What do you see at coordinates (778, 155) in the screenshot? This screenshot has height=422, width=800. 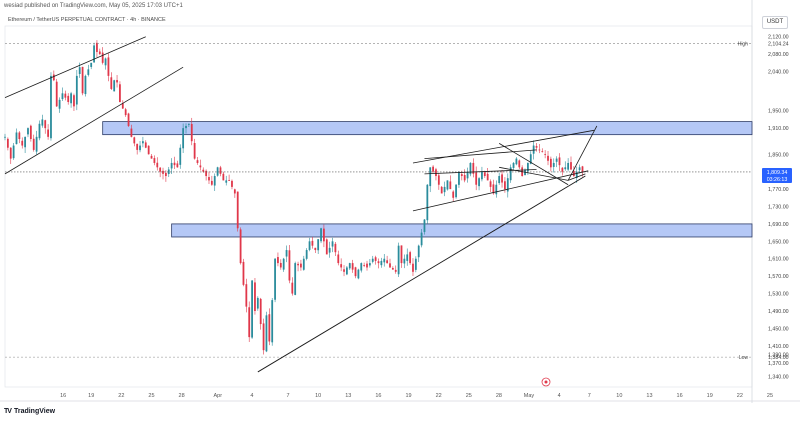 I see `y-tick-label: 1,850.00` at bounding box center [778, 155].